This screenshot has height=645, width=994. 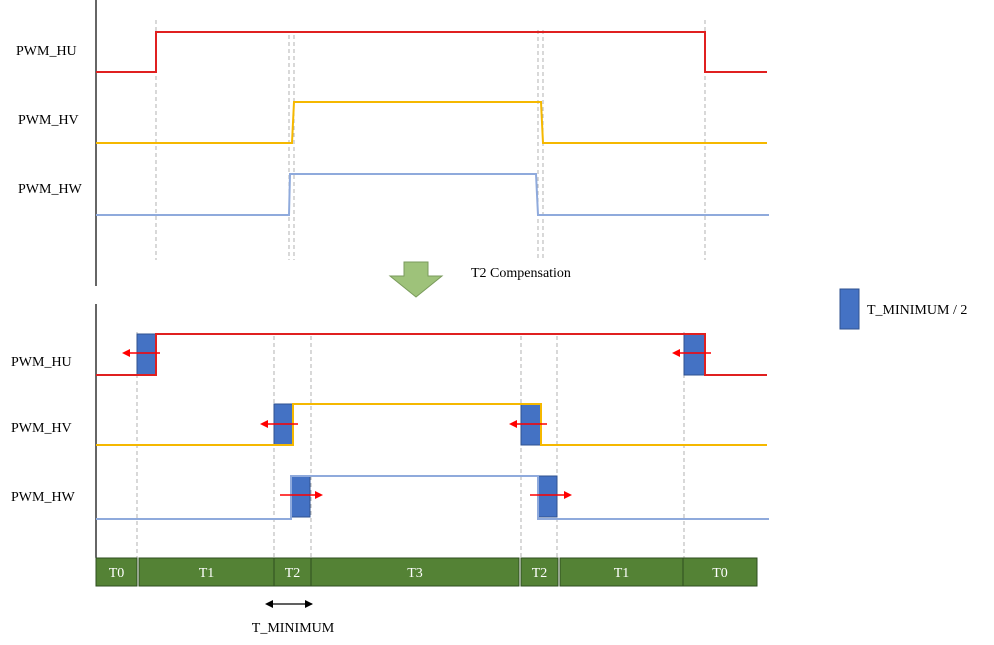 I want to click on top-waveform-hv, so click(x=431, y=122).